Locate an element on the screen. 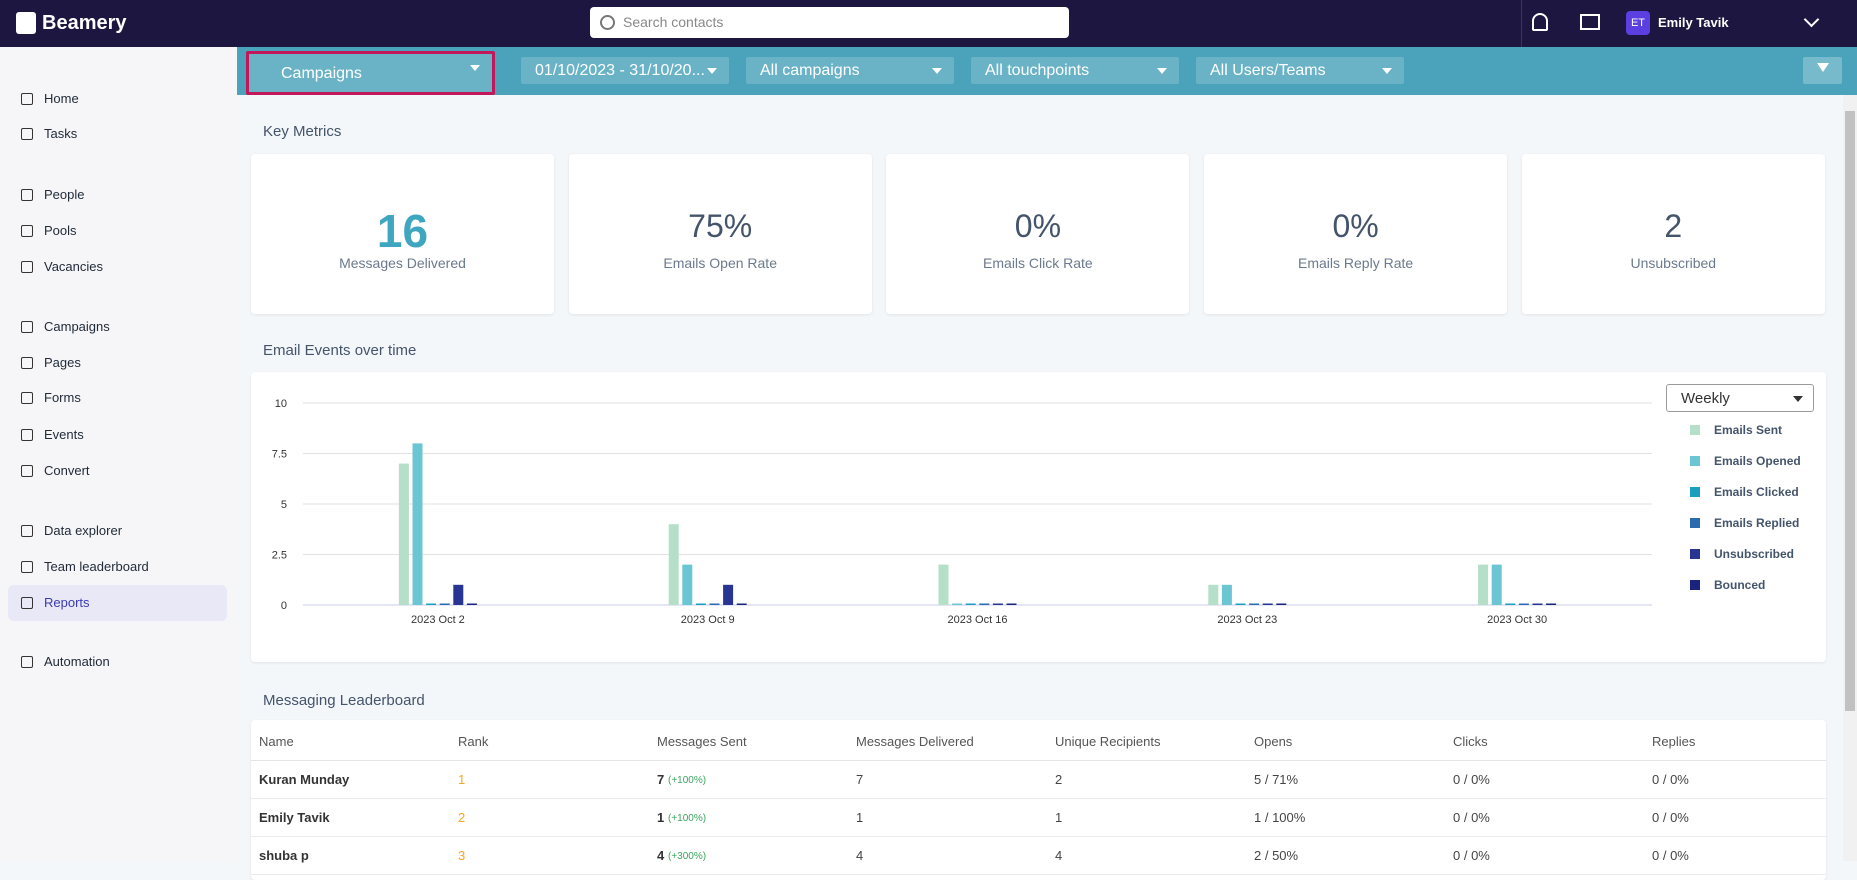 The height and width of the screenshot is (880, 1857). x-tick-label: 2023 Oct 23 is located at coordinates (1247, 620).